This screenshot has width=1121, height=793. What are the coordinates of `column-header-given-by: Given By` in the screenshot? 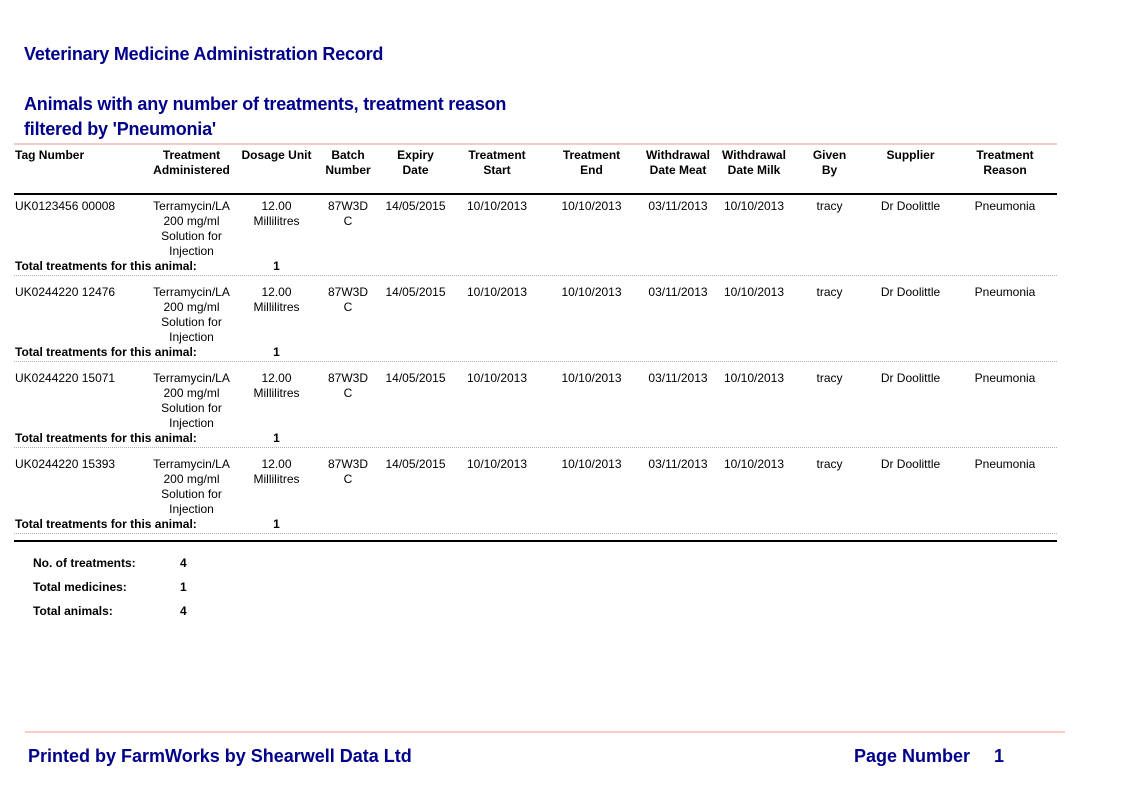 It's located at (829, 162).